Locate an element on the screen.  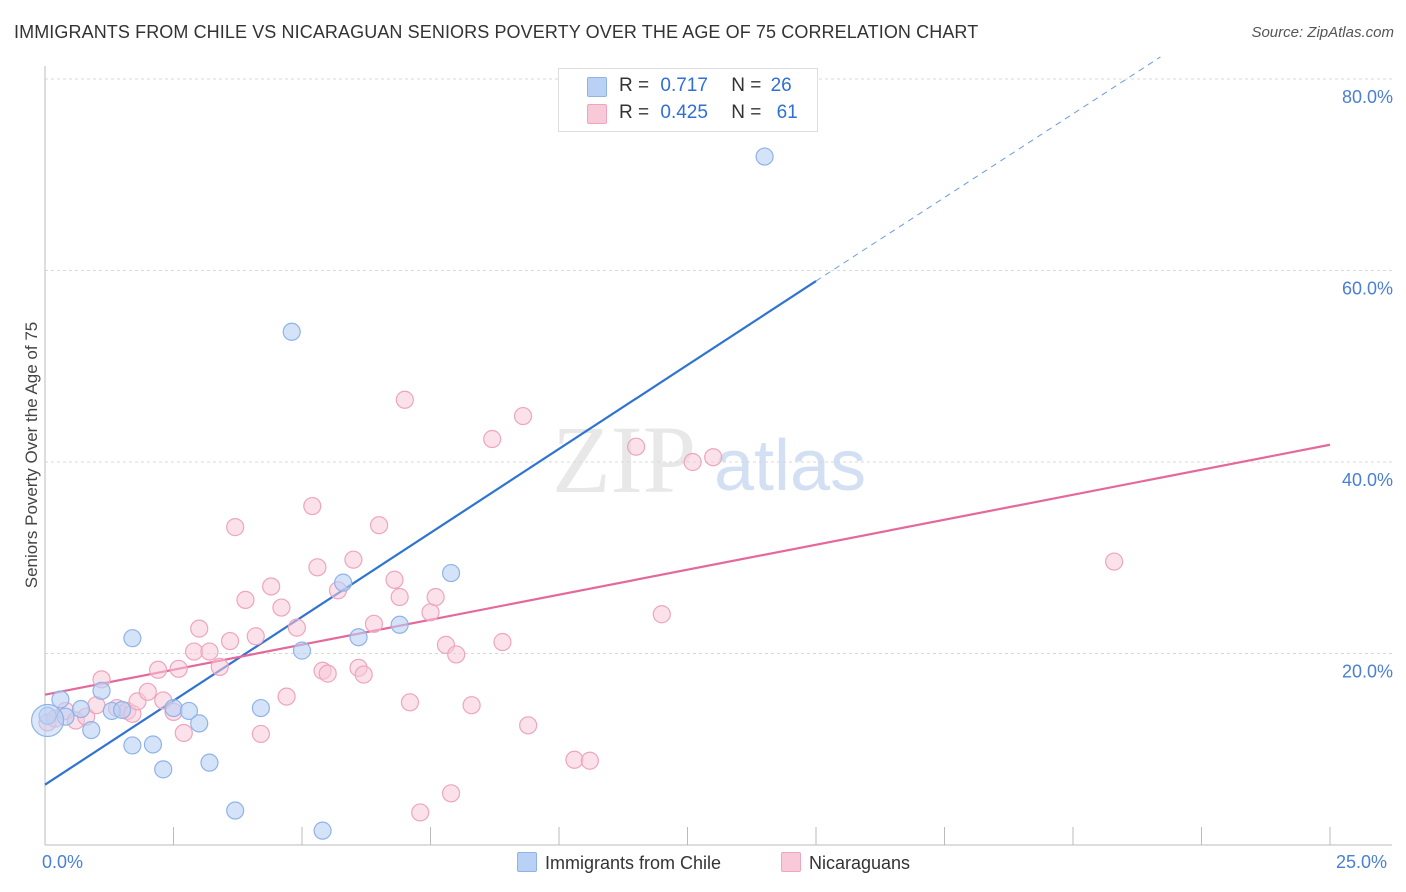
legend-item-chile: Immigrants from Chile is located at coordinates (619, 863).